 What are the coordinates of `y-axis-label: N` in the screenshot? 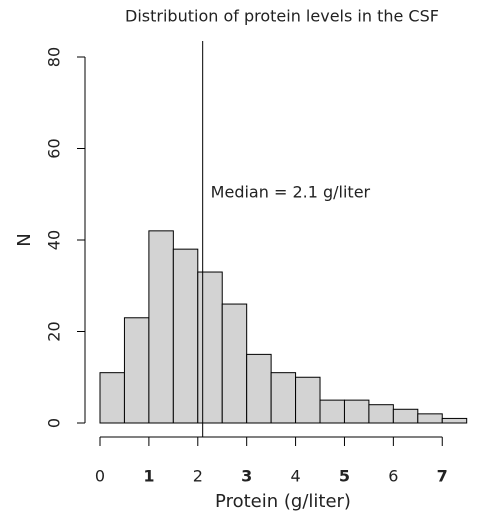 It's located at (24, 239).